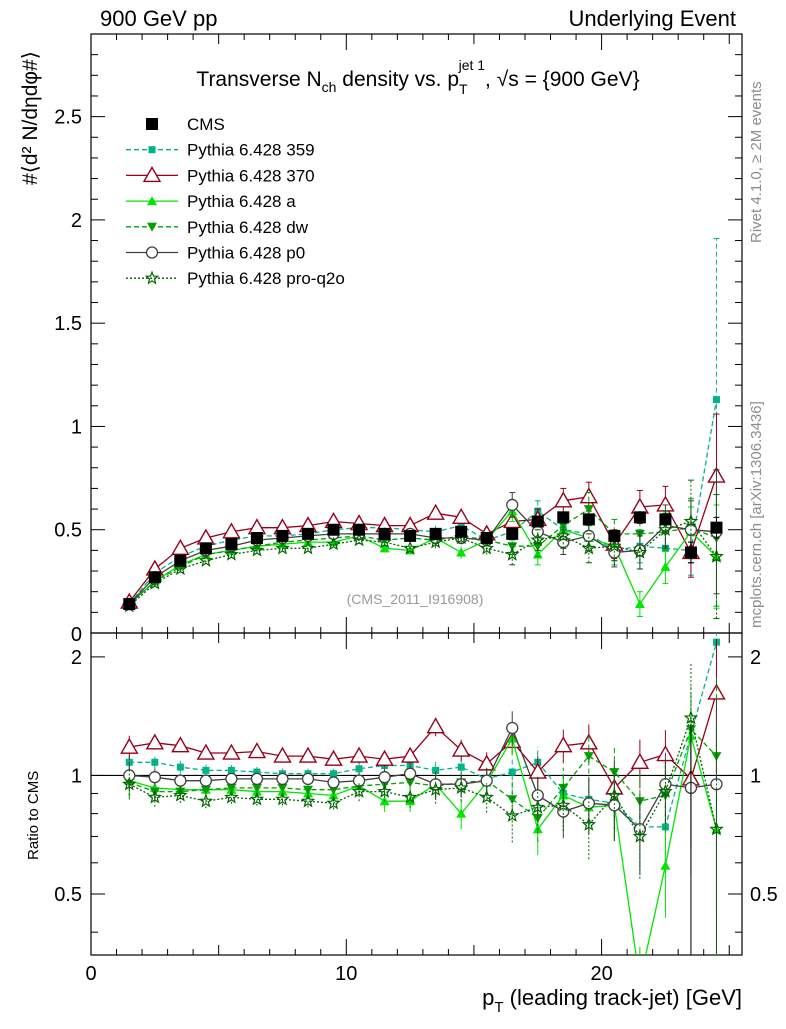  Describe the element at coordinates (241, 201) in the screenshot. I see `legend-label: Pythia 6.428 a` at that location.